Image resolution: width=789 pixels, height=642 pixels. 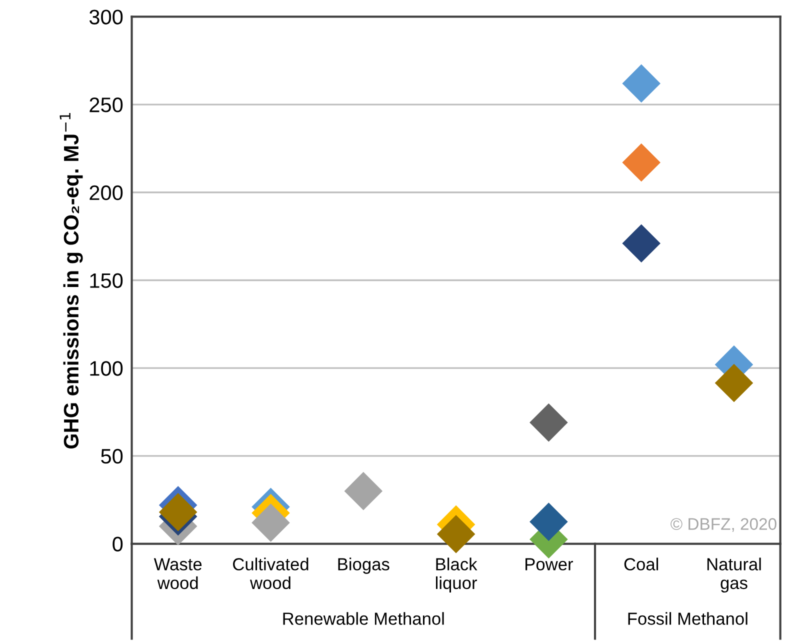 What do you see at coordinates (363, 618) in the screenshot?
I see `text: Renewable Methanol` at bounding box center [363, 618].